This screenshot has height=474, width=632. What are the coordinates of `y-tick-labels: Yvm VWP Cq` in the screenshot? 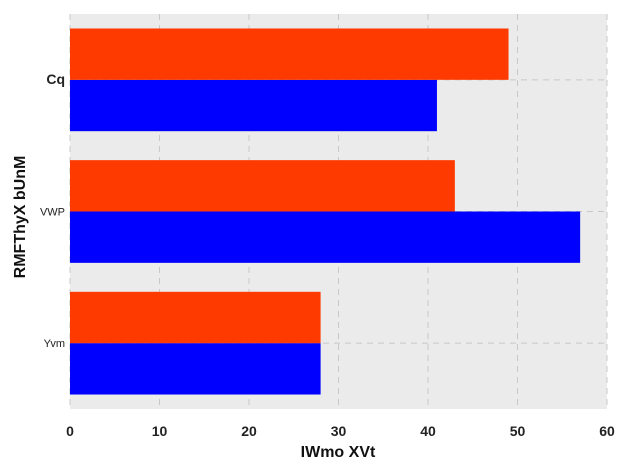 It's located at (52, 210).